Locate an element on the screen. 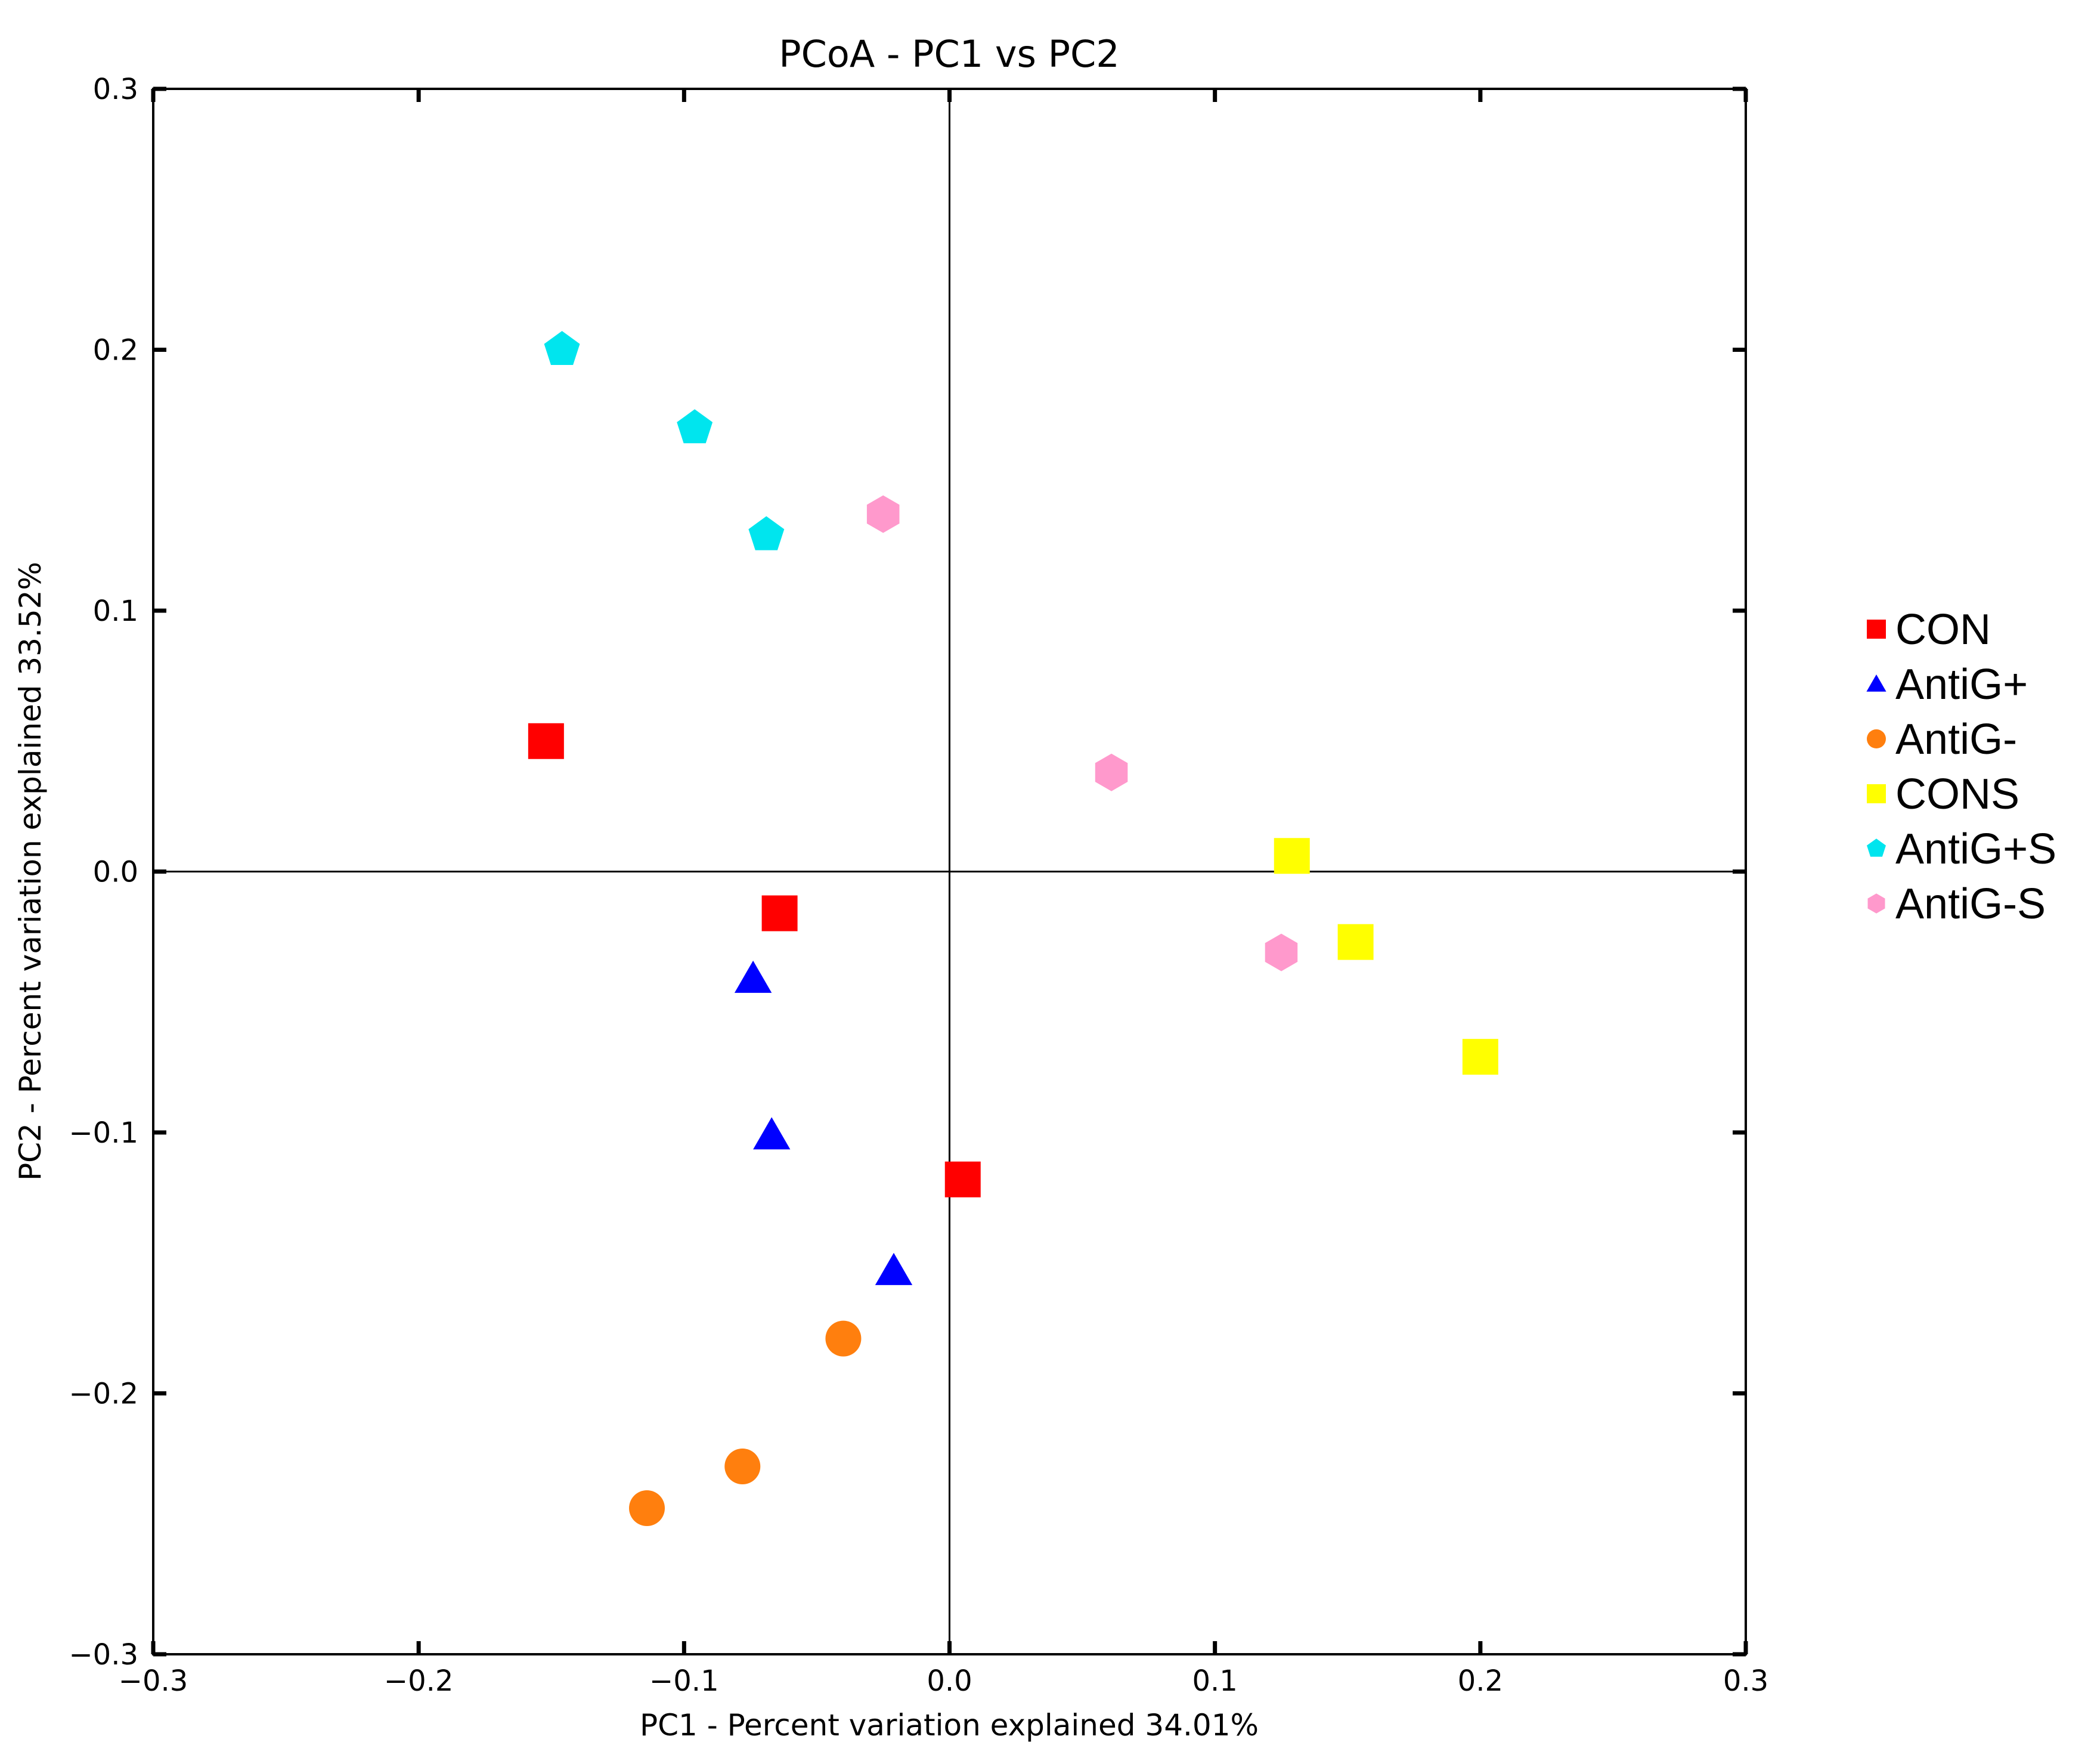 This screenshot has height=1764, width=2091. legend: CON AntiG+ AntiG- CONS AntiG+S AntiG-S is located at coordinates (1961, 767).